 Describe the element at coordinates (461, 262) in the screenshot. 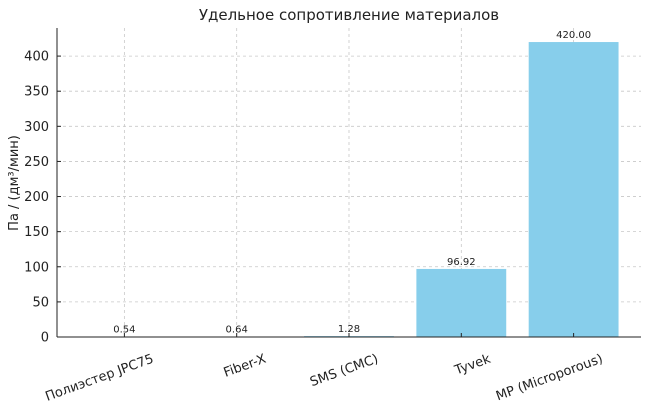

I see `value-label: 96.92` at that location.